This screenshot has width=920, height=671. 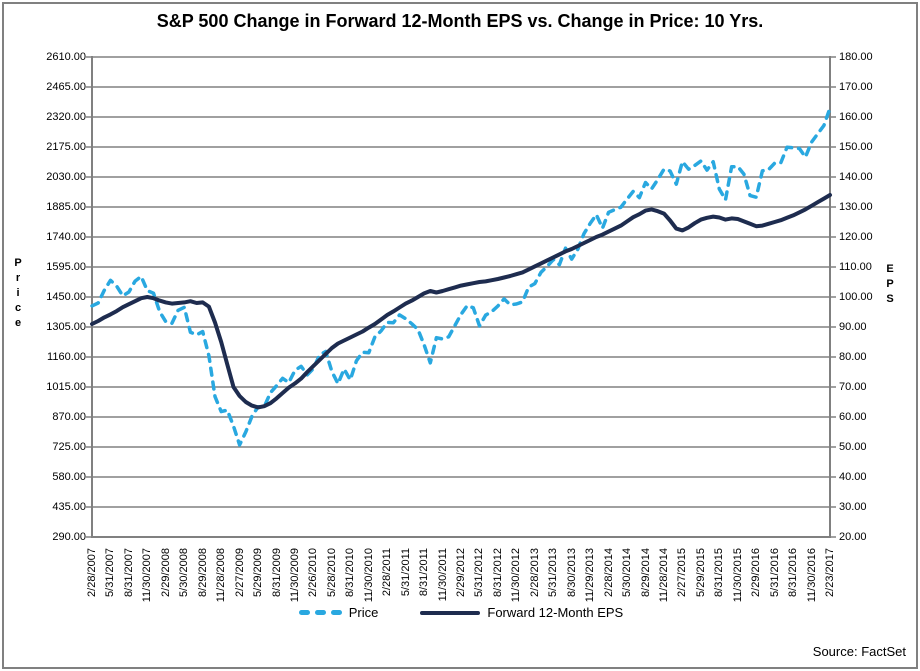 What do you see at coordinates (66, 297) in the screenshot?
I see `y-axis-tick-label: 1450.00` at bounding box center [66, 297].